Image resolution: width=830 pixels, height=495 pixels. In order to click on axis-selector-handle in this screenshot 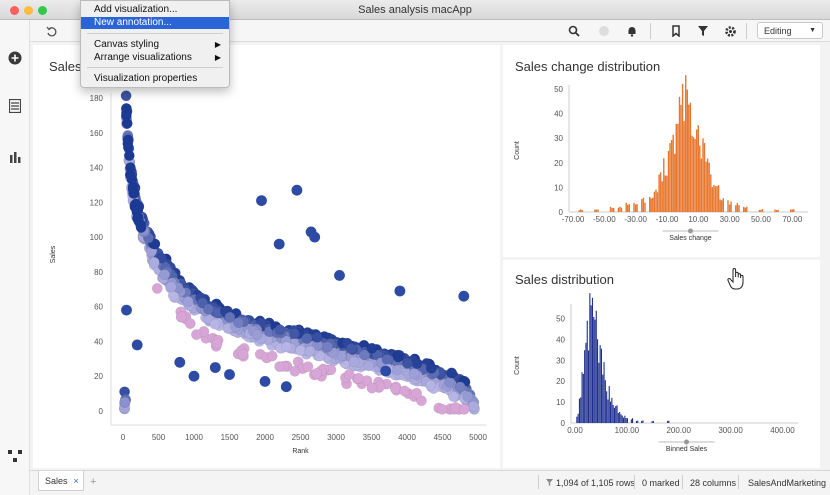, I will do `click(686, 442)`.